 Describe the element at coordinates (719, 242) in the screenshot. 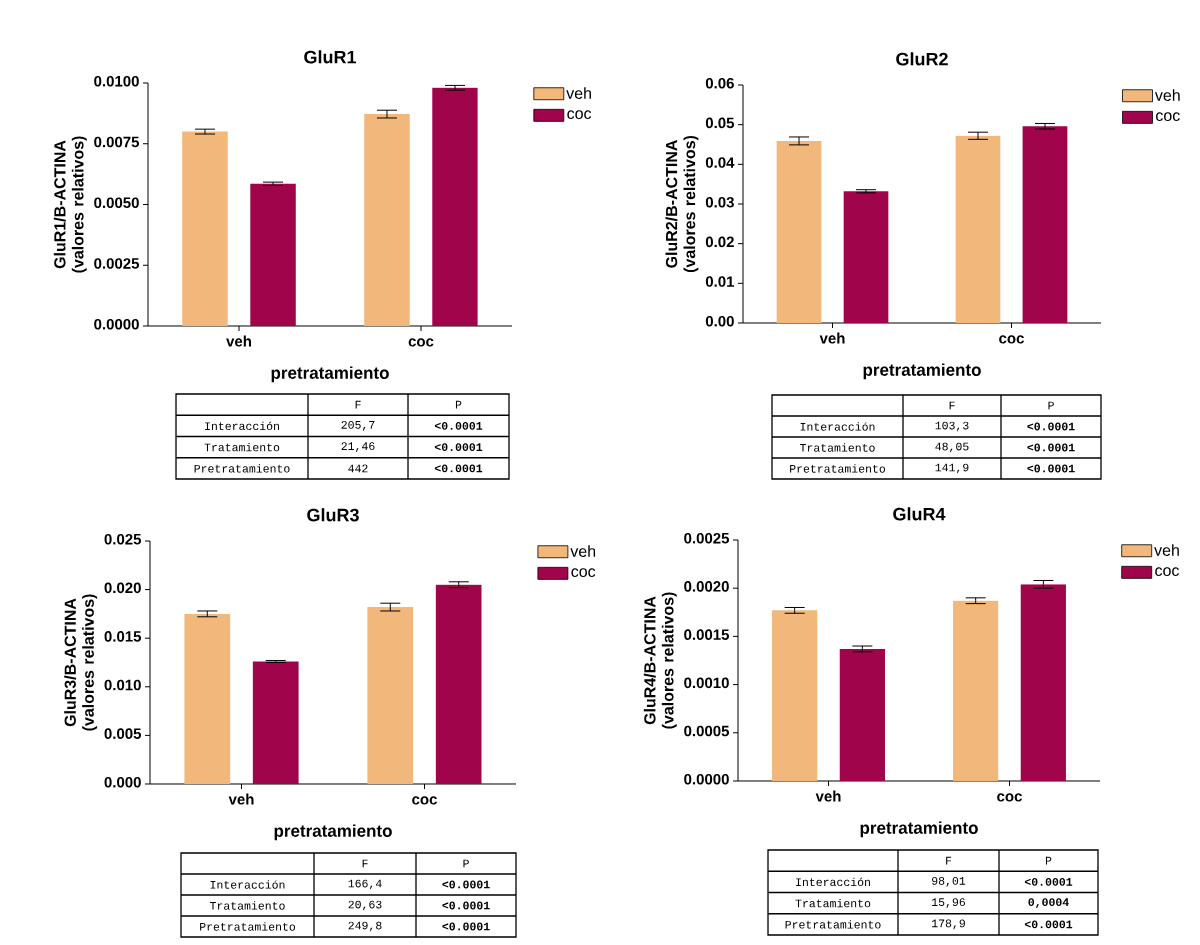

I see `y-tick-label: 0.02` at that location.